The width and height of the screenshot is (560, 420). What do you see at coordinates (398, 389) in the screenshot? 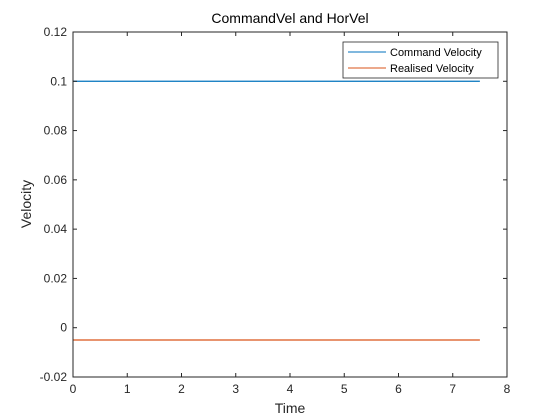
I see `x-tick-label: 6` at bounding box center [398, 389].